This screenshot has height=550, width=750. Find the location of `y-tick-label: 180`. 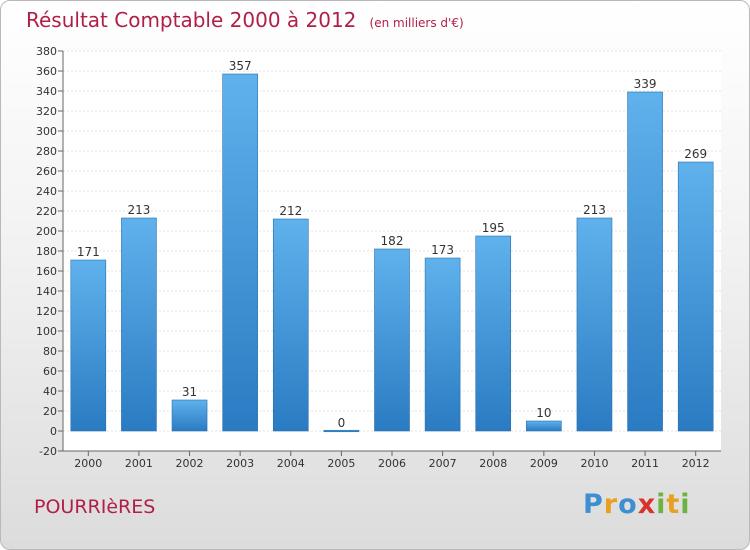

y-tick-label: 180 is located at coordinates (46, 251).